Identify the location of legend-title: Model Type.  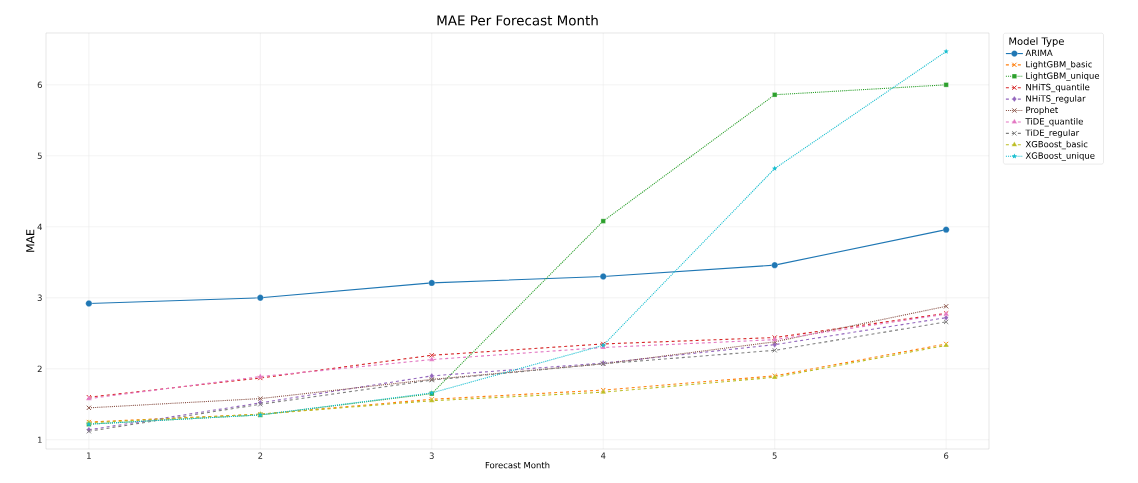
(1036, 42).